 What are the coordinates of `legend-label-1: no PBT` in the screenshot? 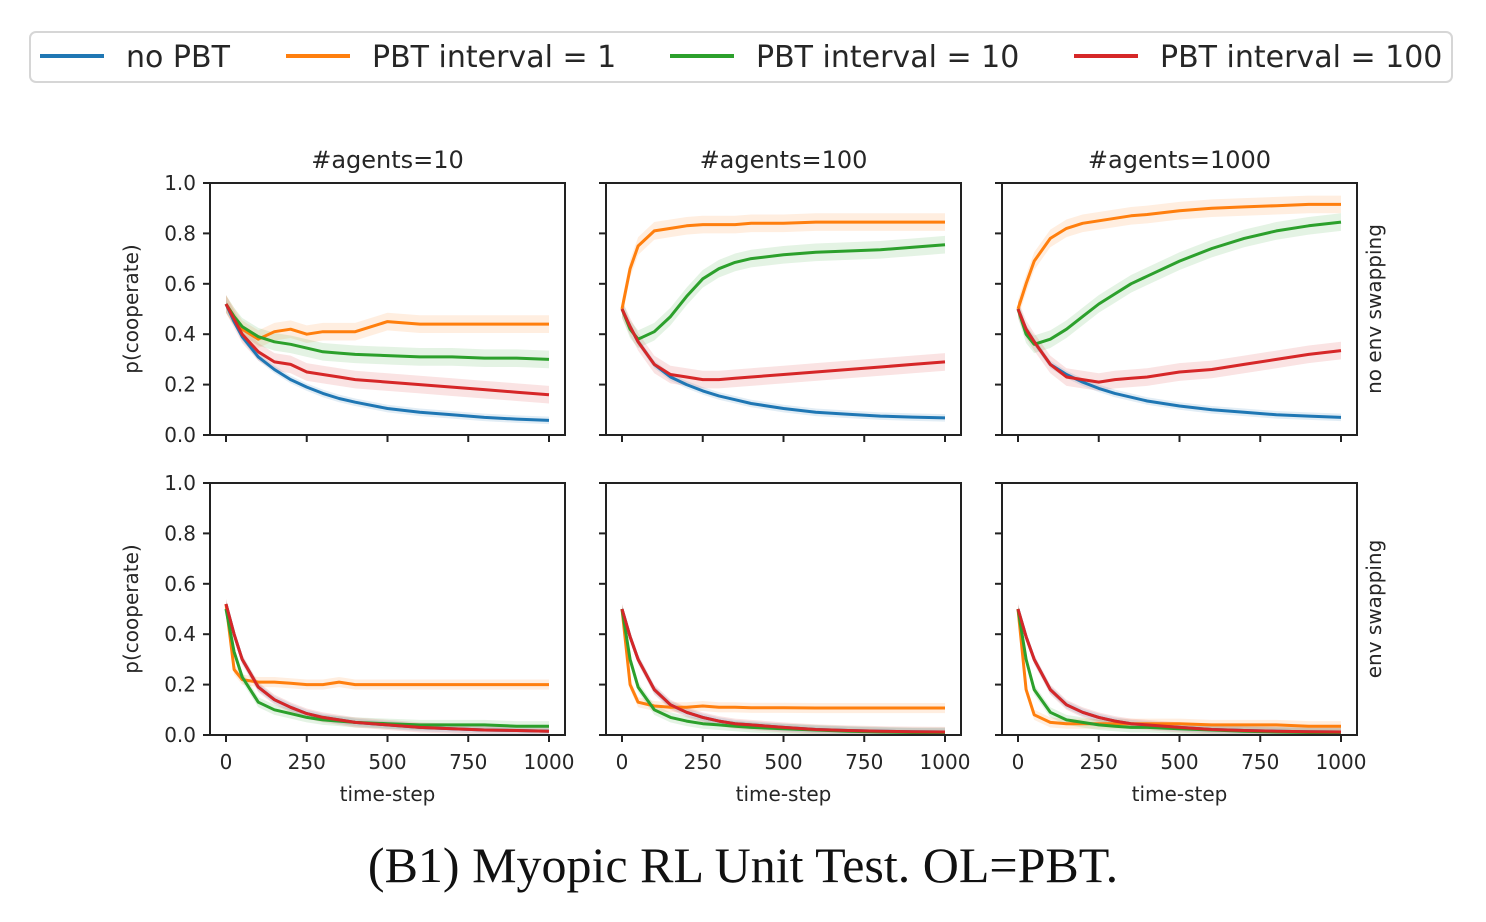 It's located at (178, 57).